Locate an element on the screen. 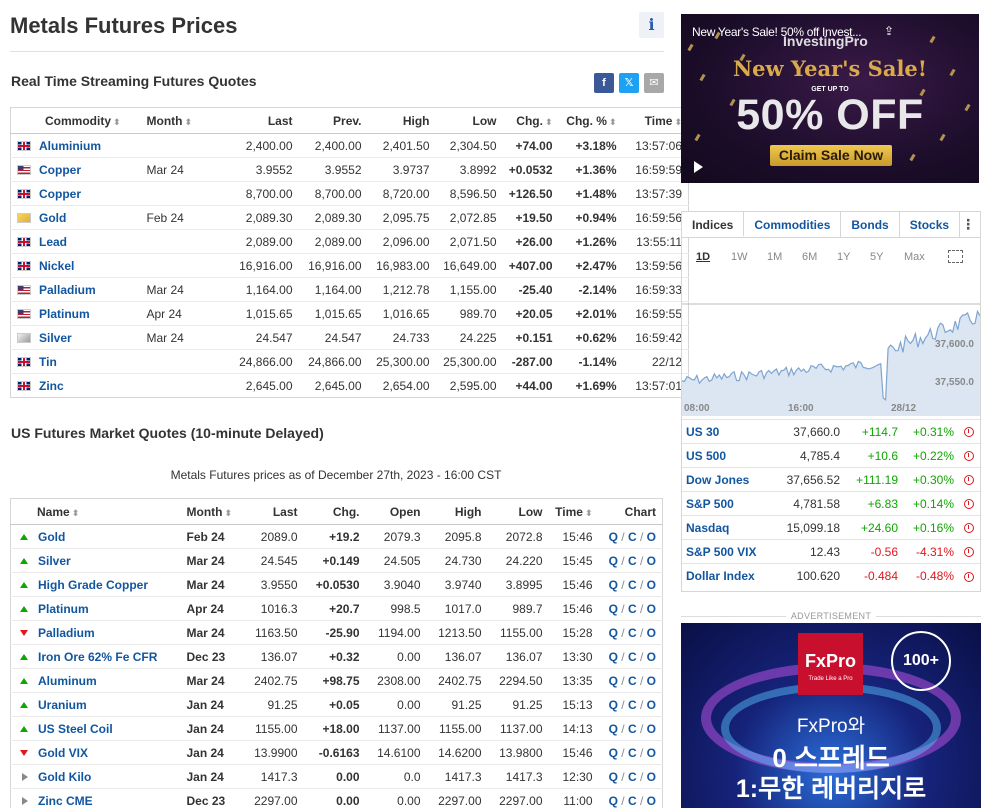 This screenshot has height=808, width=991. column-header-prev: Prev. is located at coordinates (333, 120).